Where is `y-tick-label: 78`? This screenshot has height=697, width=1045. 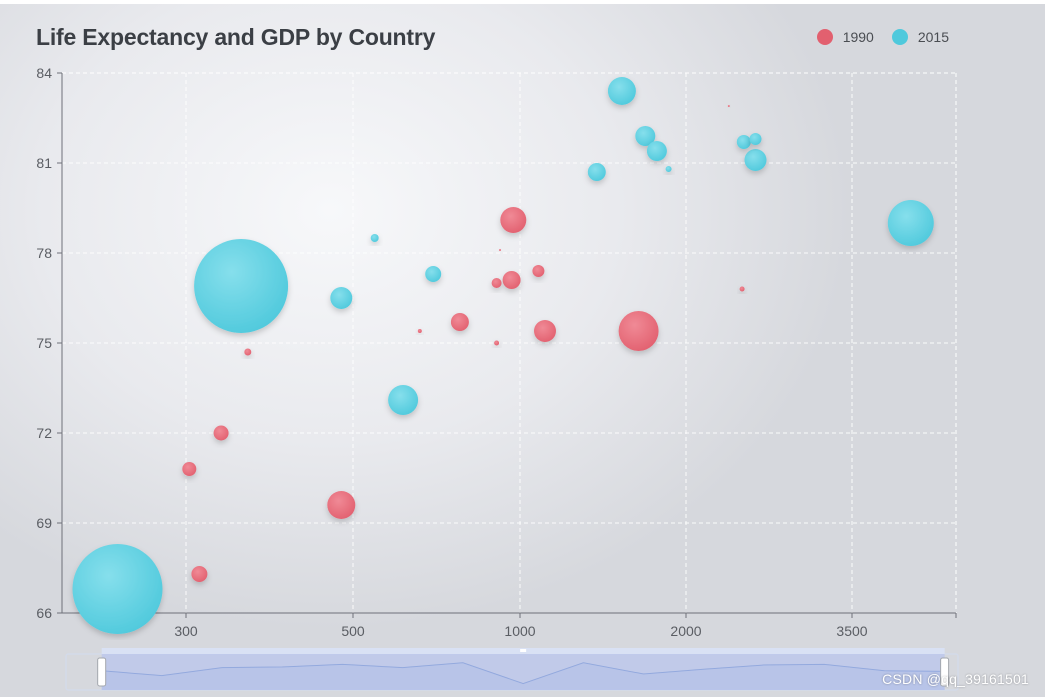
y-tick-label: 78 is located at coordinates (44, 253).